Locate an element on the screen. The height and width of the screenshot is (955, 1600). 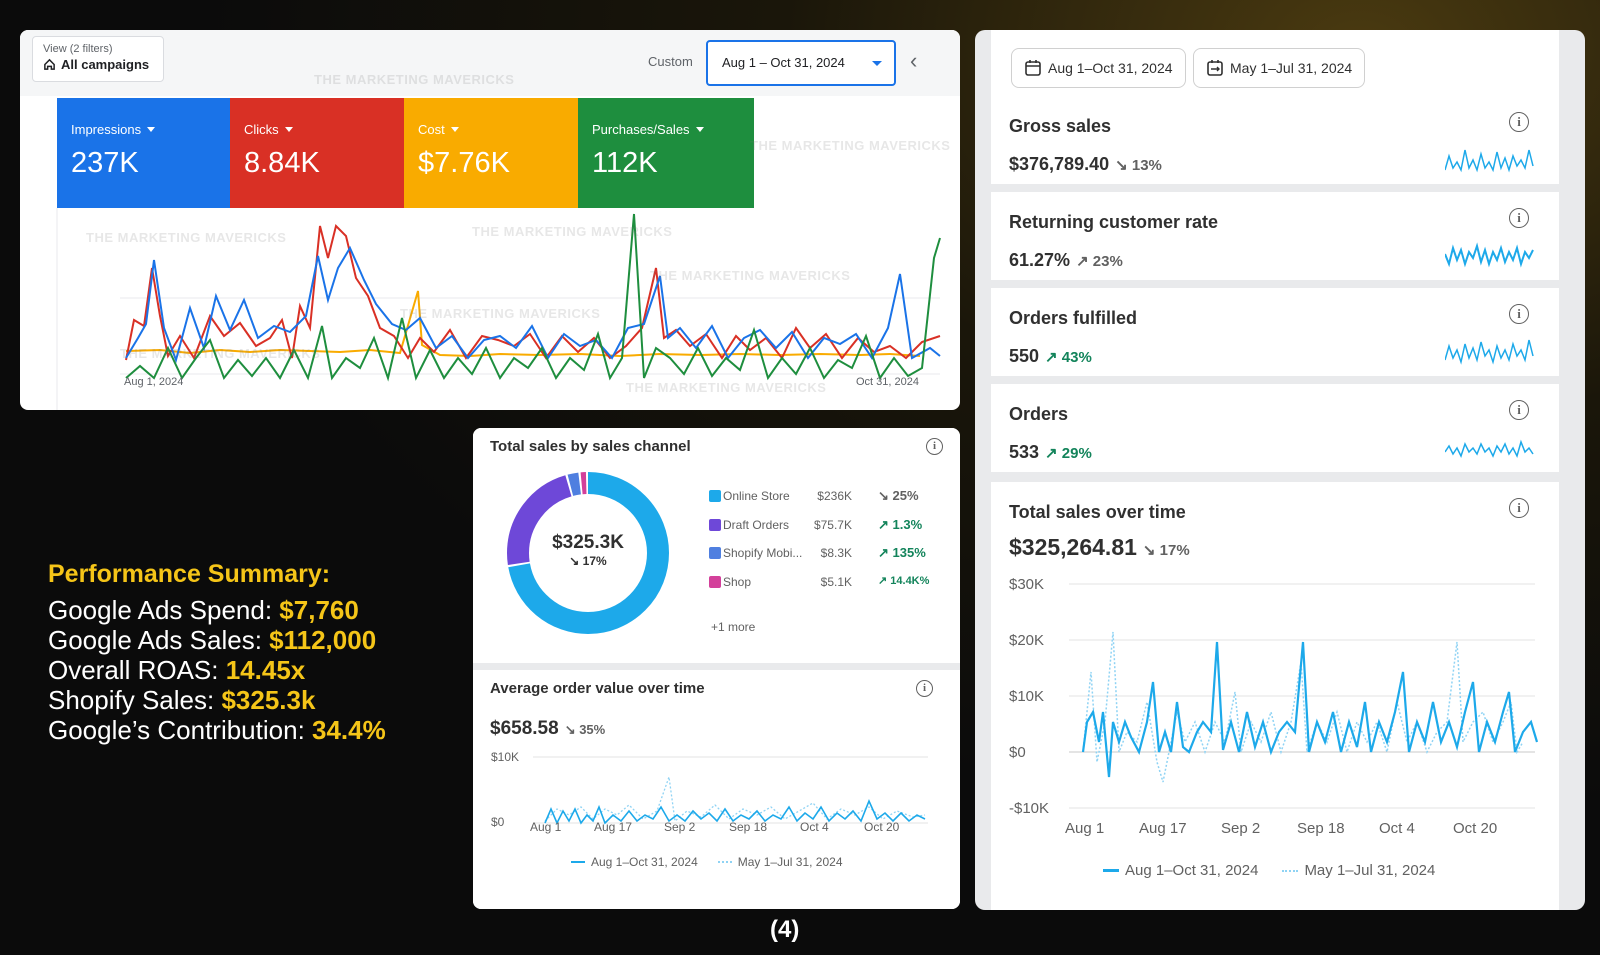
more-channels-link: +1 more is located at coordinates (733, 627).